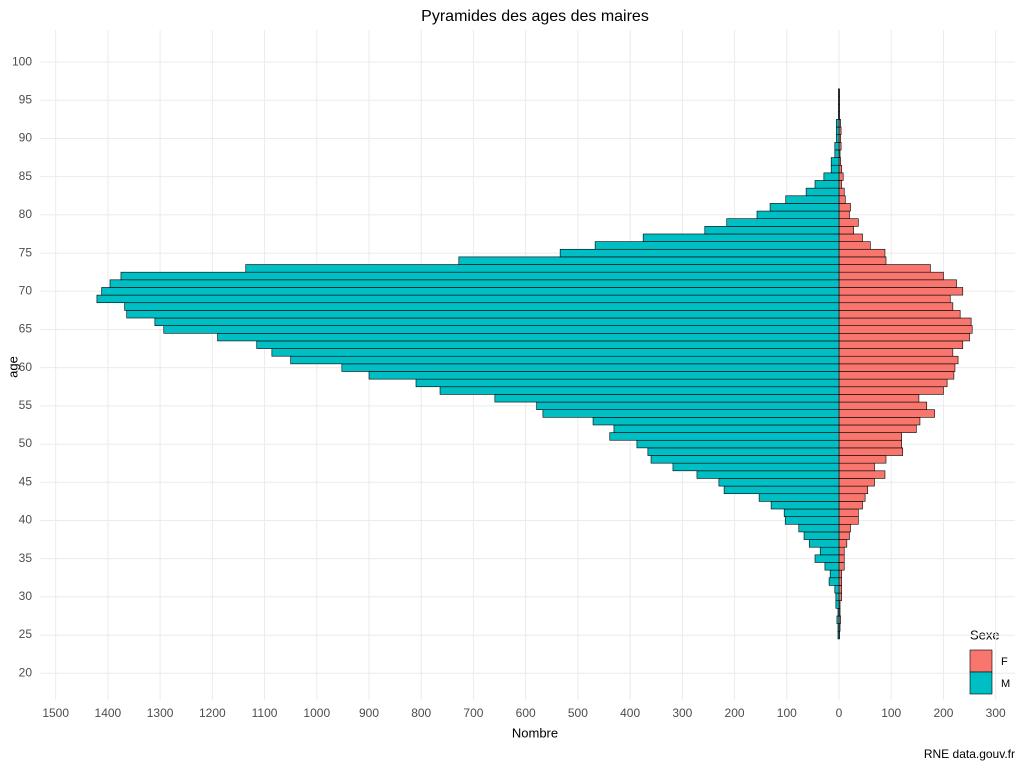  Describe the element at coordinates (369, 713) in the screenshot. I see `x-tick-label: 900` at that location.